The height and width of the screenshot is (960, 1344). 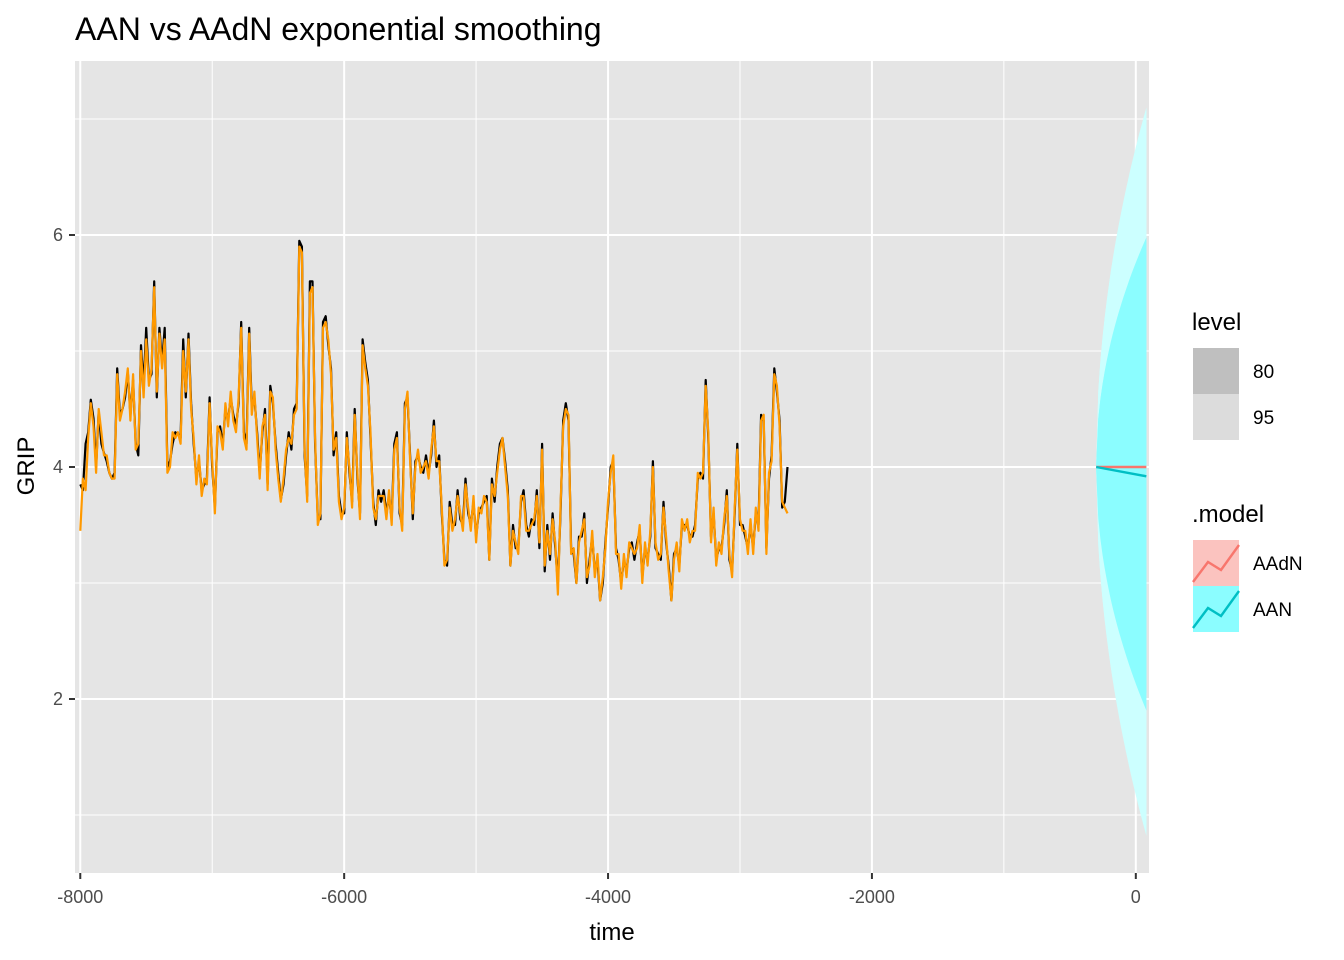 I want to click on legend-title-model: .model, so click(x=1228, y=514).